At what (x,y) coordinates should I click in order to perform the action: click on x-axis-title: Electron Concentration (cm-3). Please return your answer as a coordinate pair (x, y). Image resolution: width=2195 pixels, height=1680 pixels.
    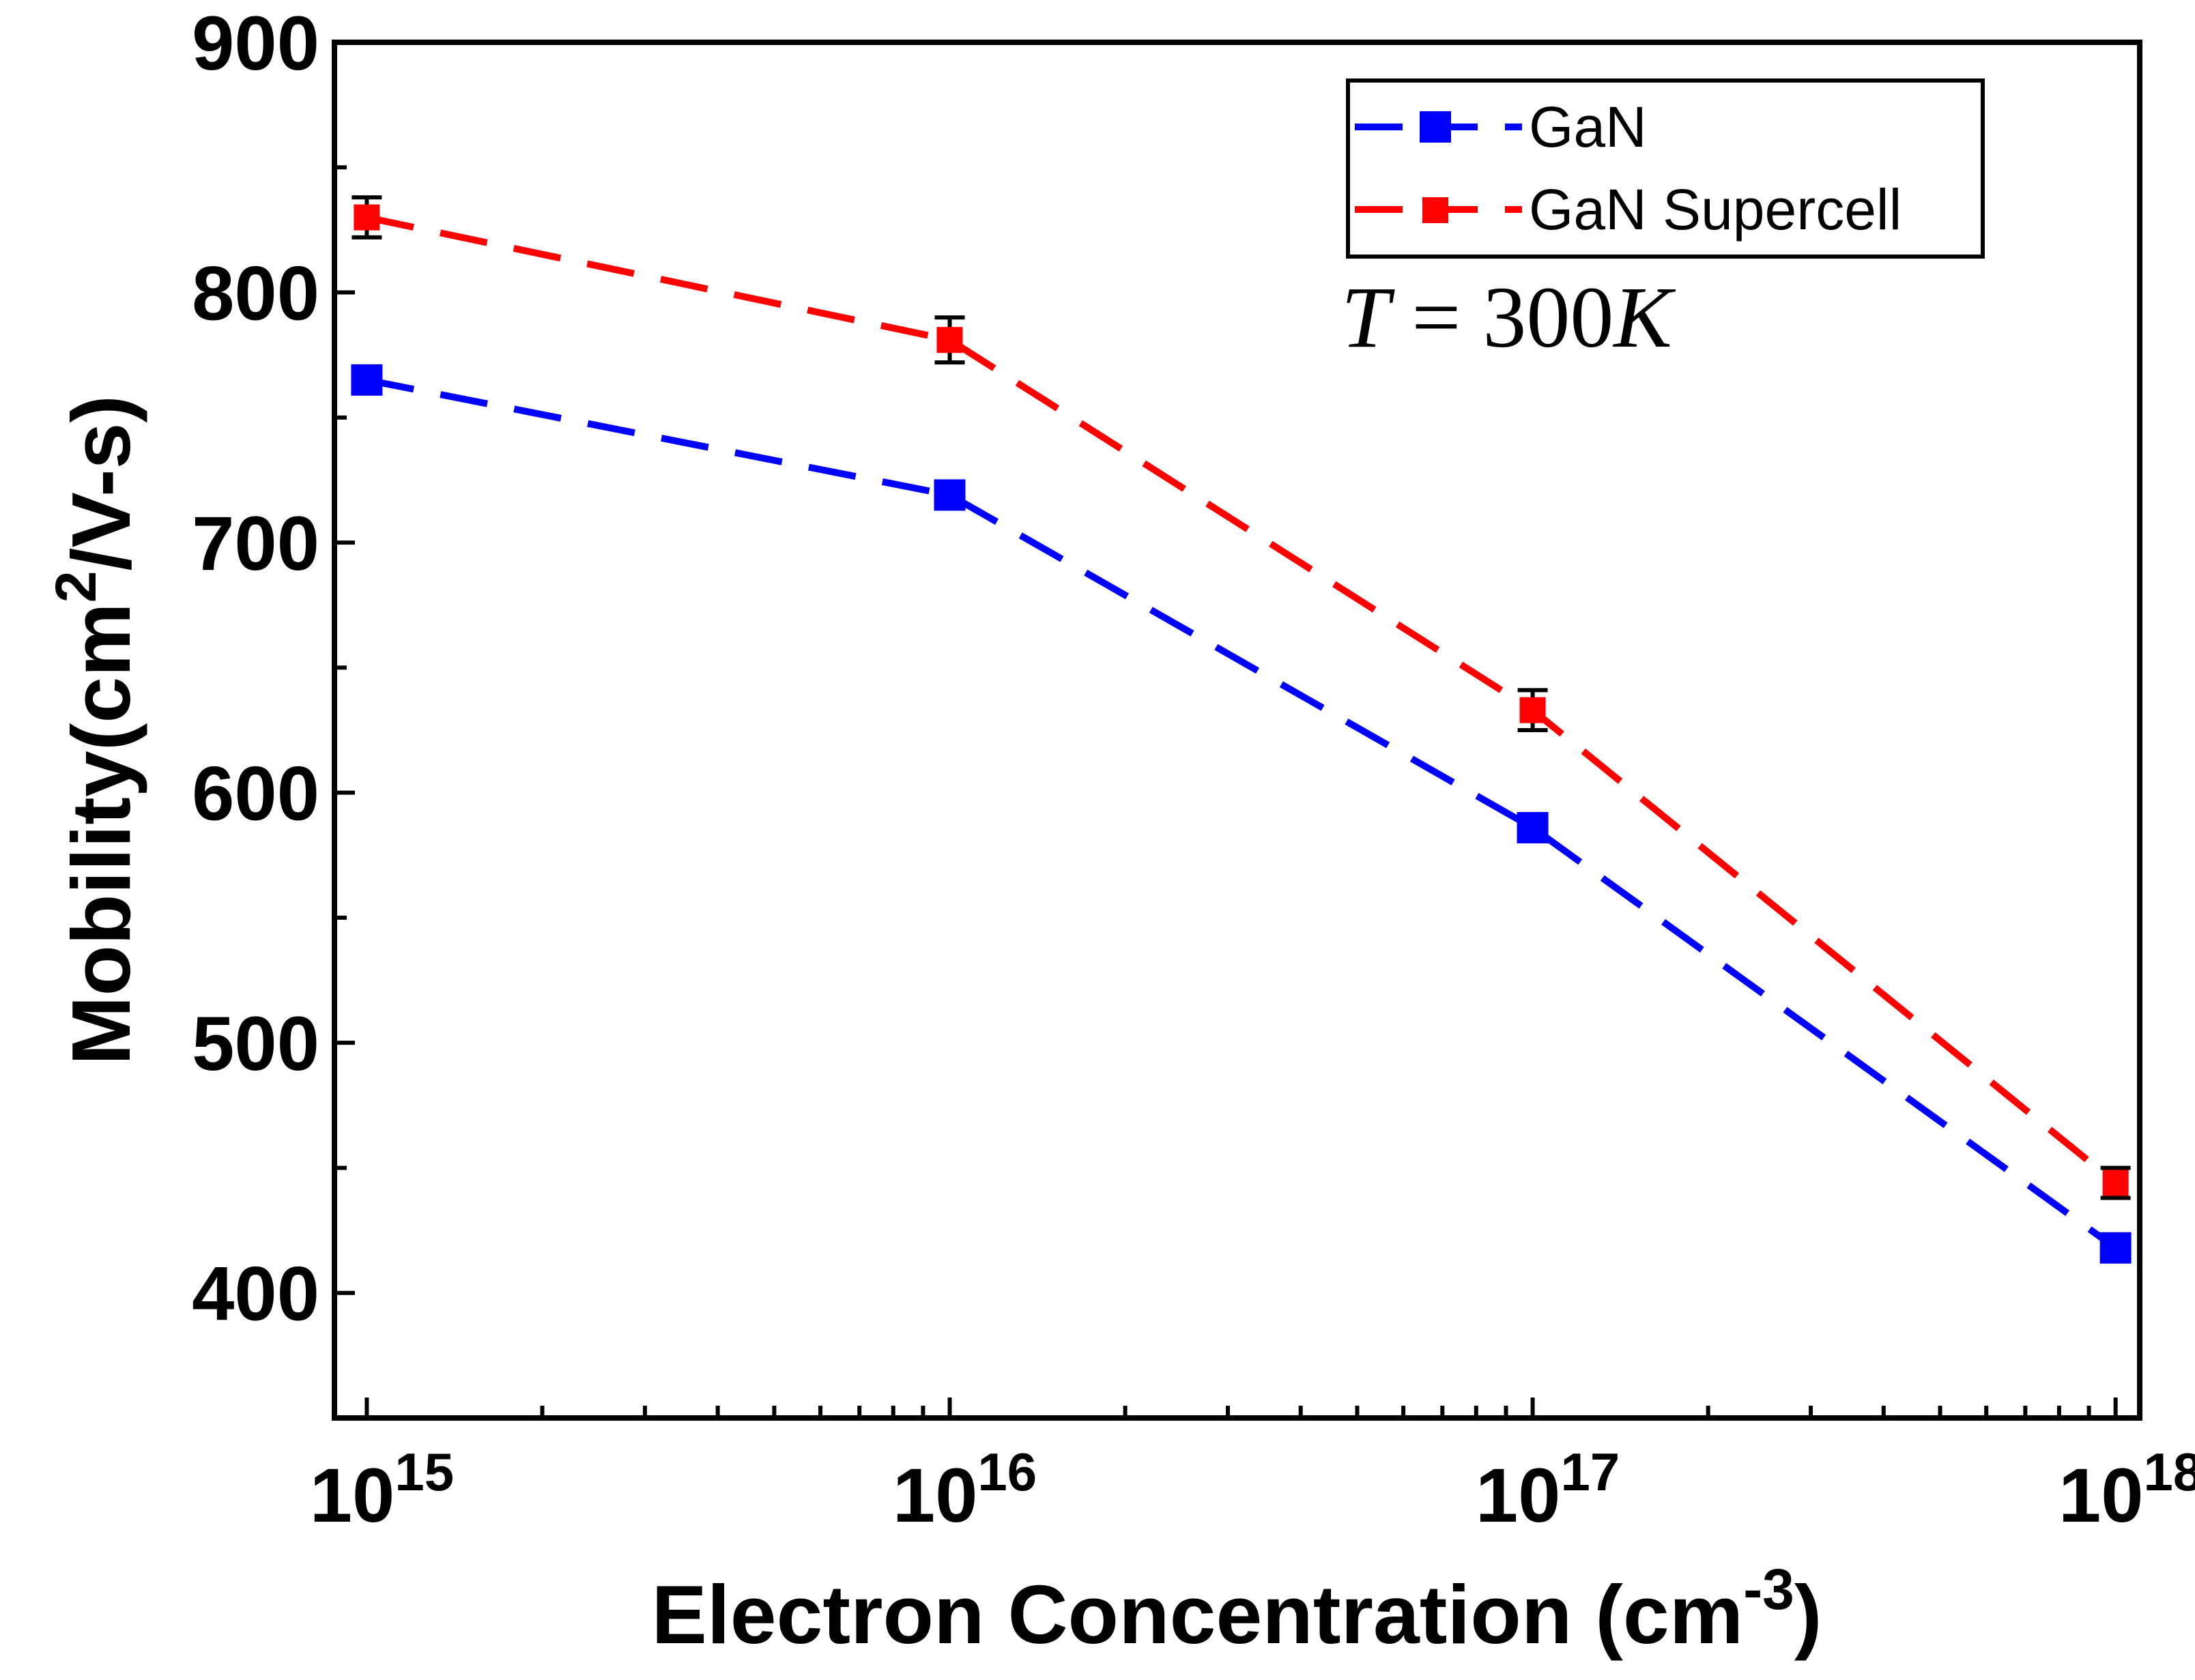
    Looking at the image, I should click on (1236, 1609).